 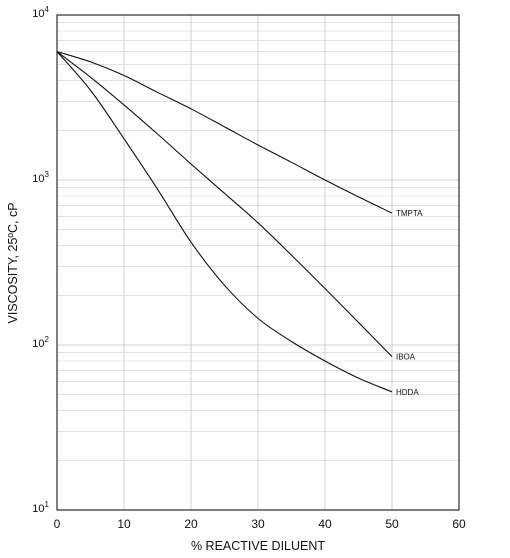 What do you see at coordinates (191, 524) in the screenshot?
I see `x-tick-label: 20` at bounding box center [191, 524].